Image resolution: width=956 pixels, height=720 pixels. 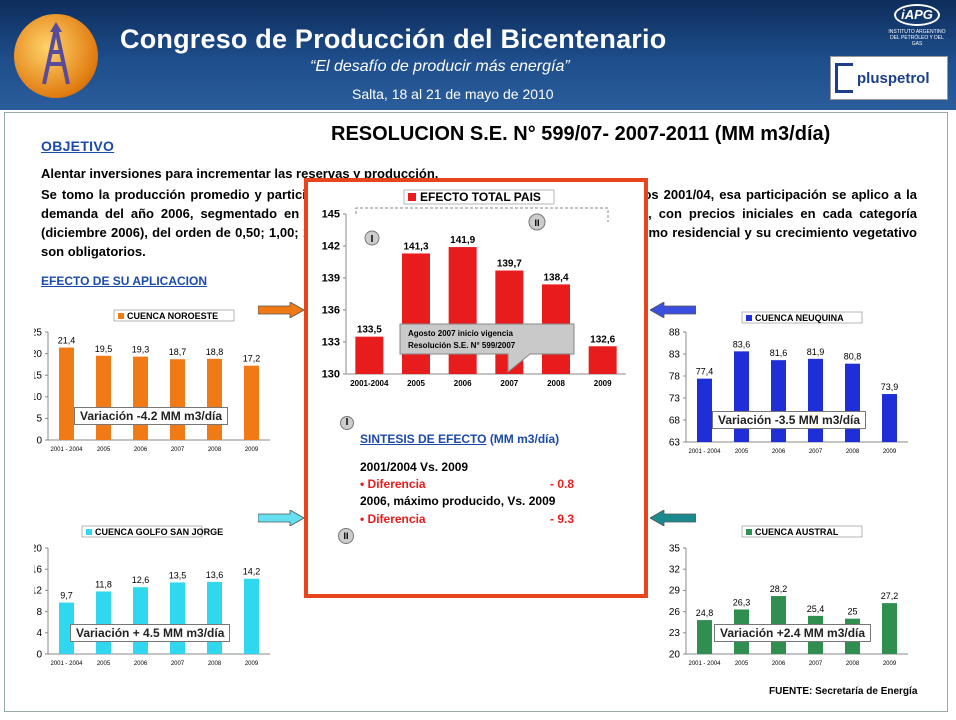 What do you see at coordinates (414, 467) in the screenshot?
I see `sintesis-line1: 2001/2004 Vs. 2009` at bounding box center [414, 467].